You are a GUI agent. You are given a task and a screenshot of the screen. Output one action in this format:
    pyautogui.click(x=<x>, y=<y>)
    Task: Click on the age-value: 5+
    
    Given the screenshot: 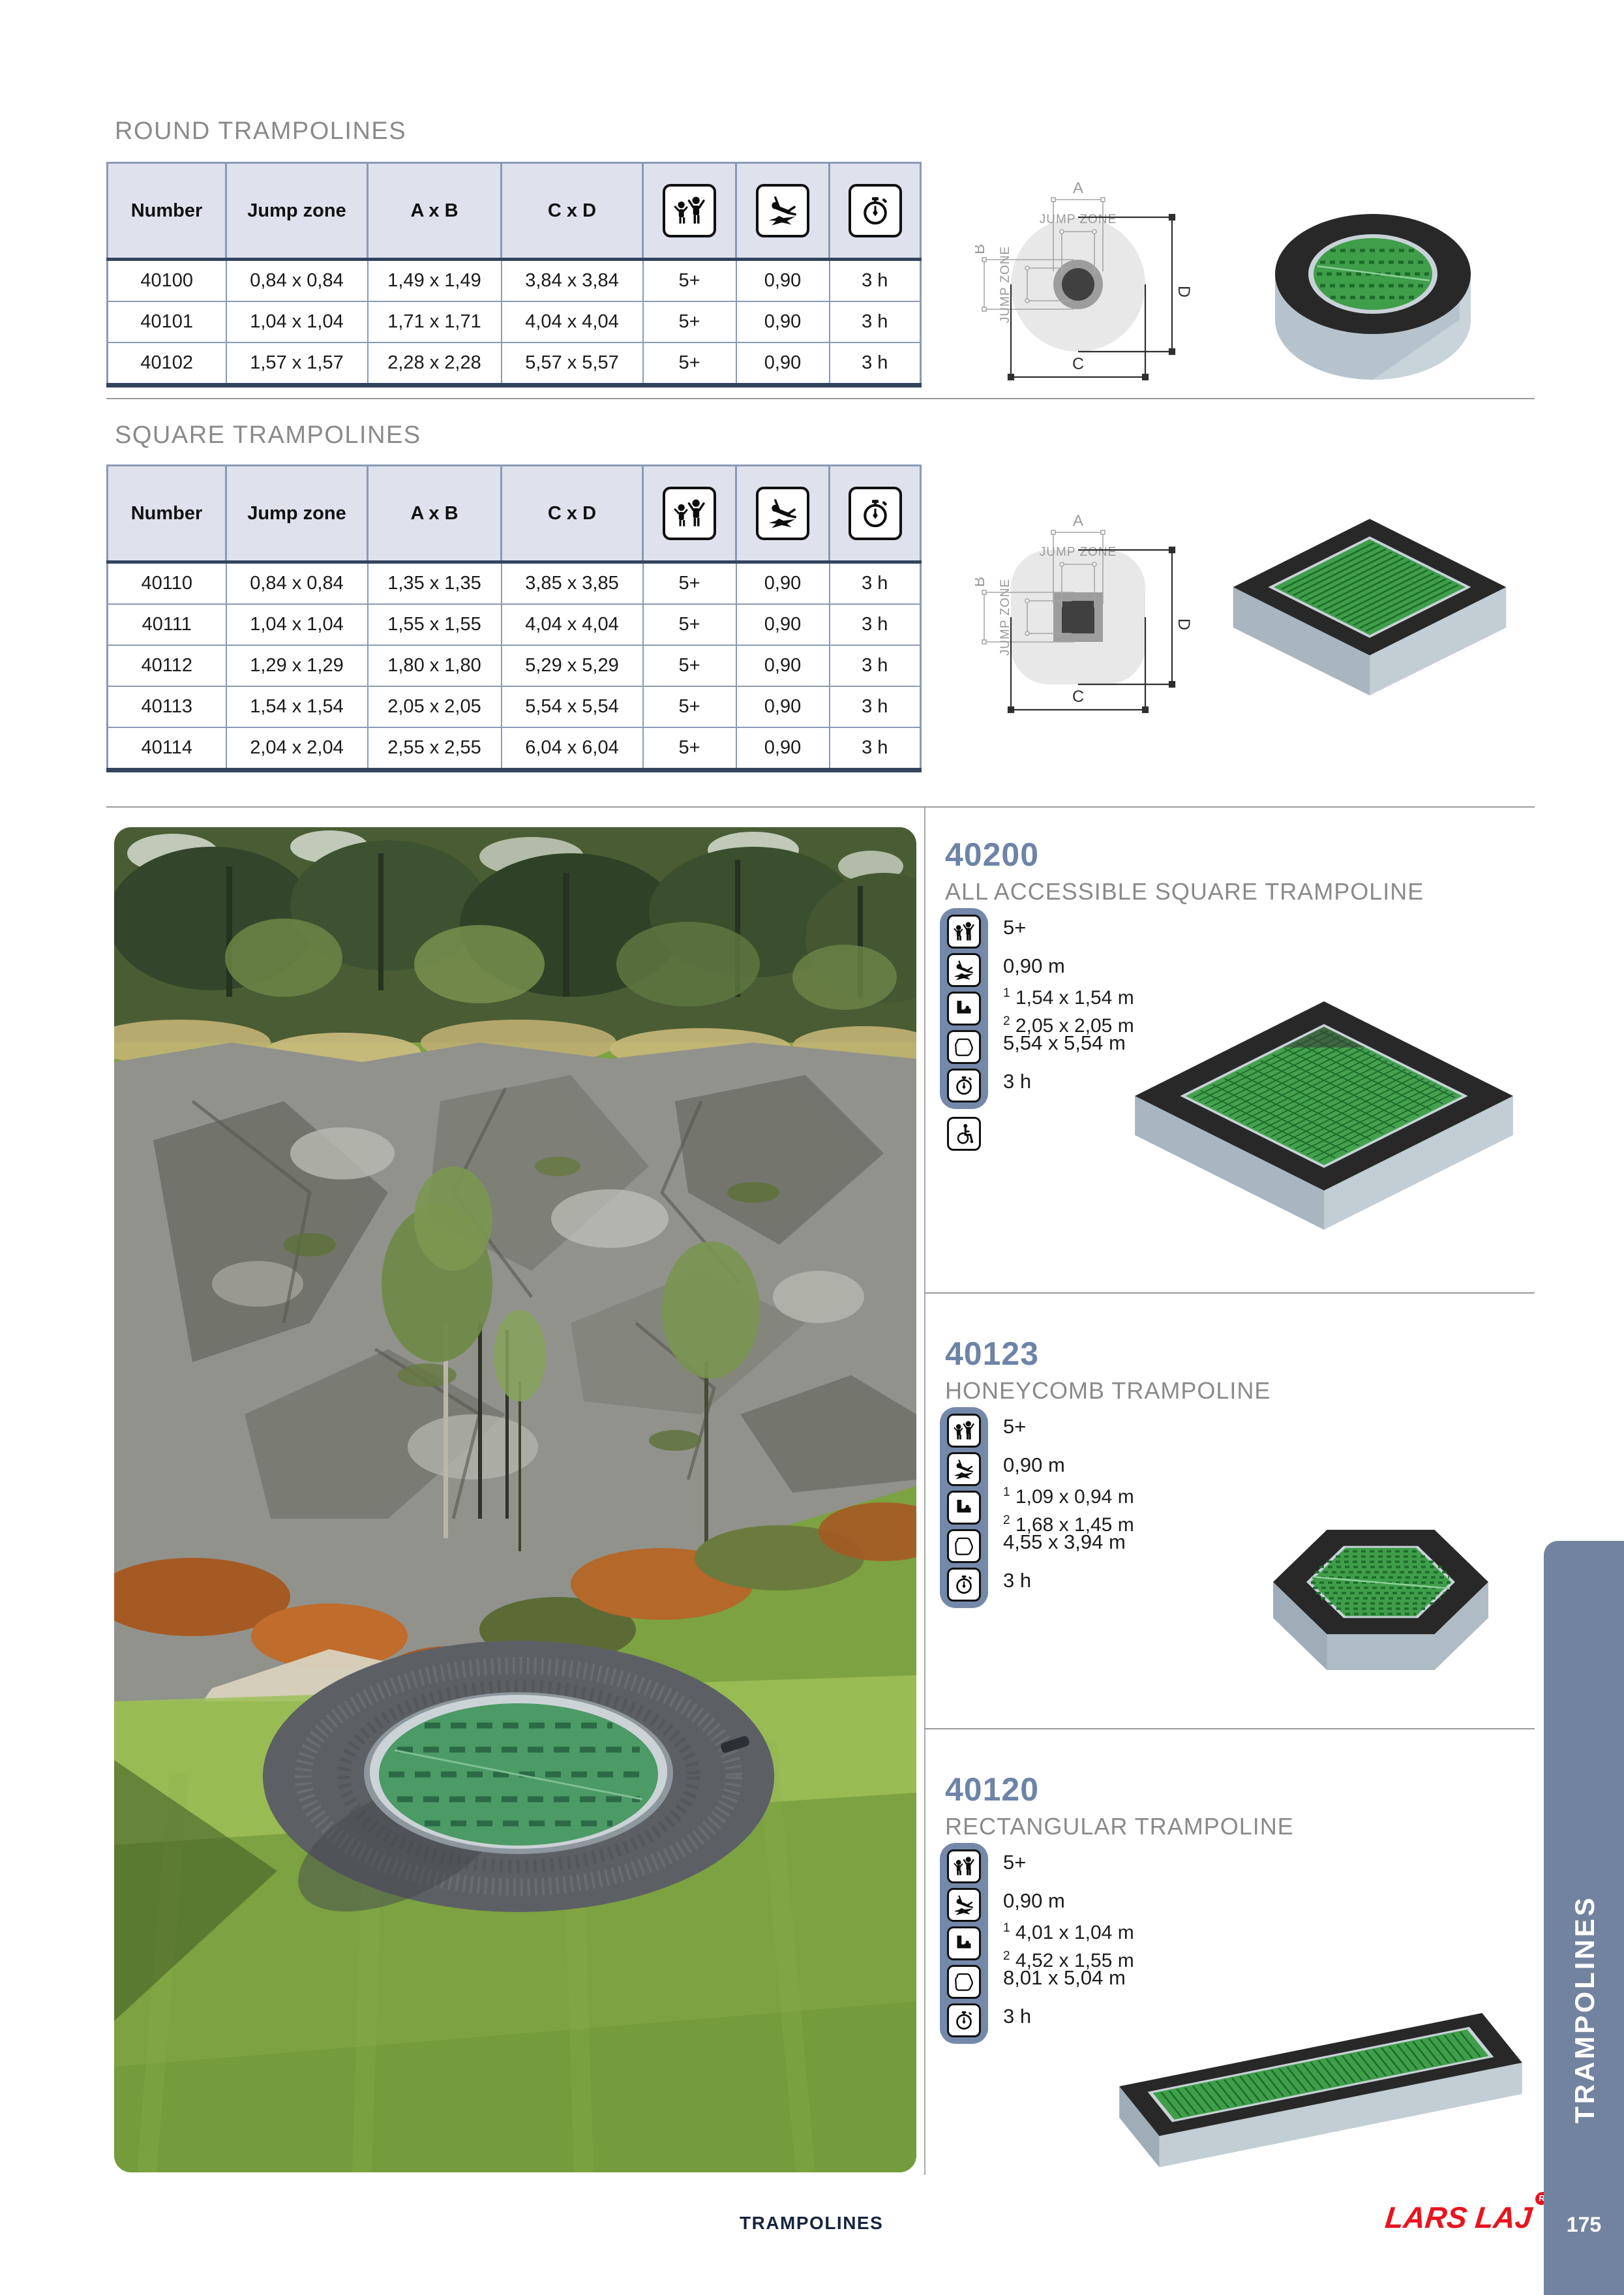 What is the action you would take?
    pyautogui.click(x=1015, y=927)
    